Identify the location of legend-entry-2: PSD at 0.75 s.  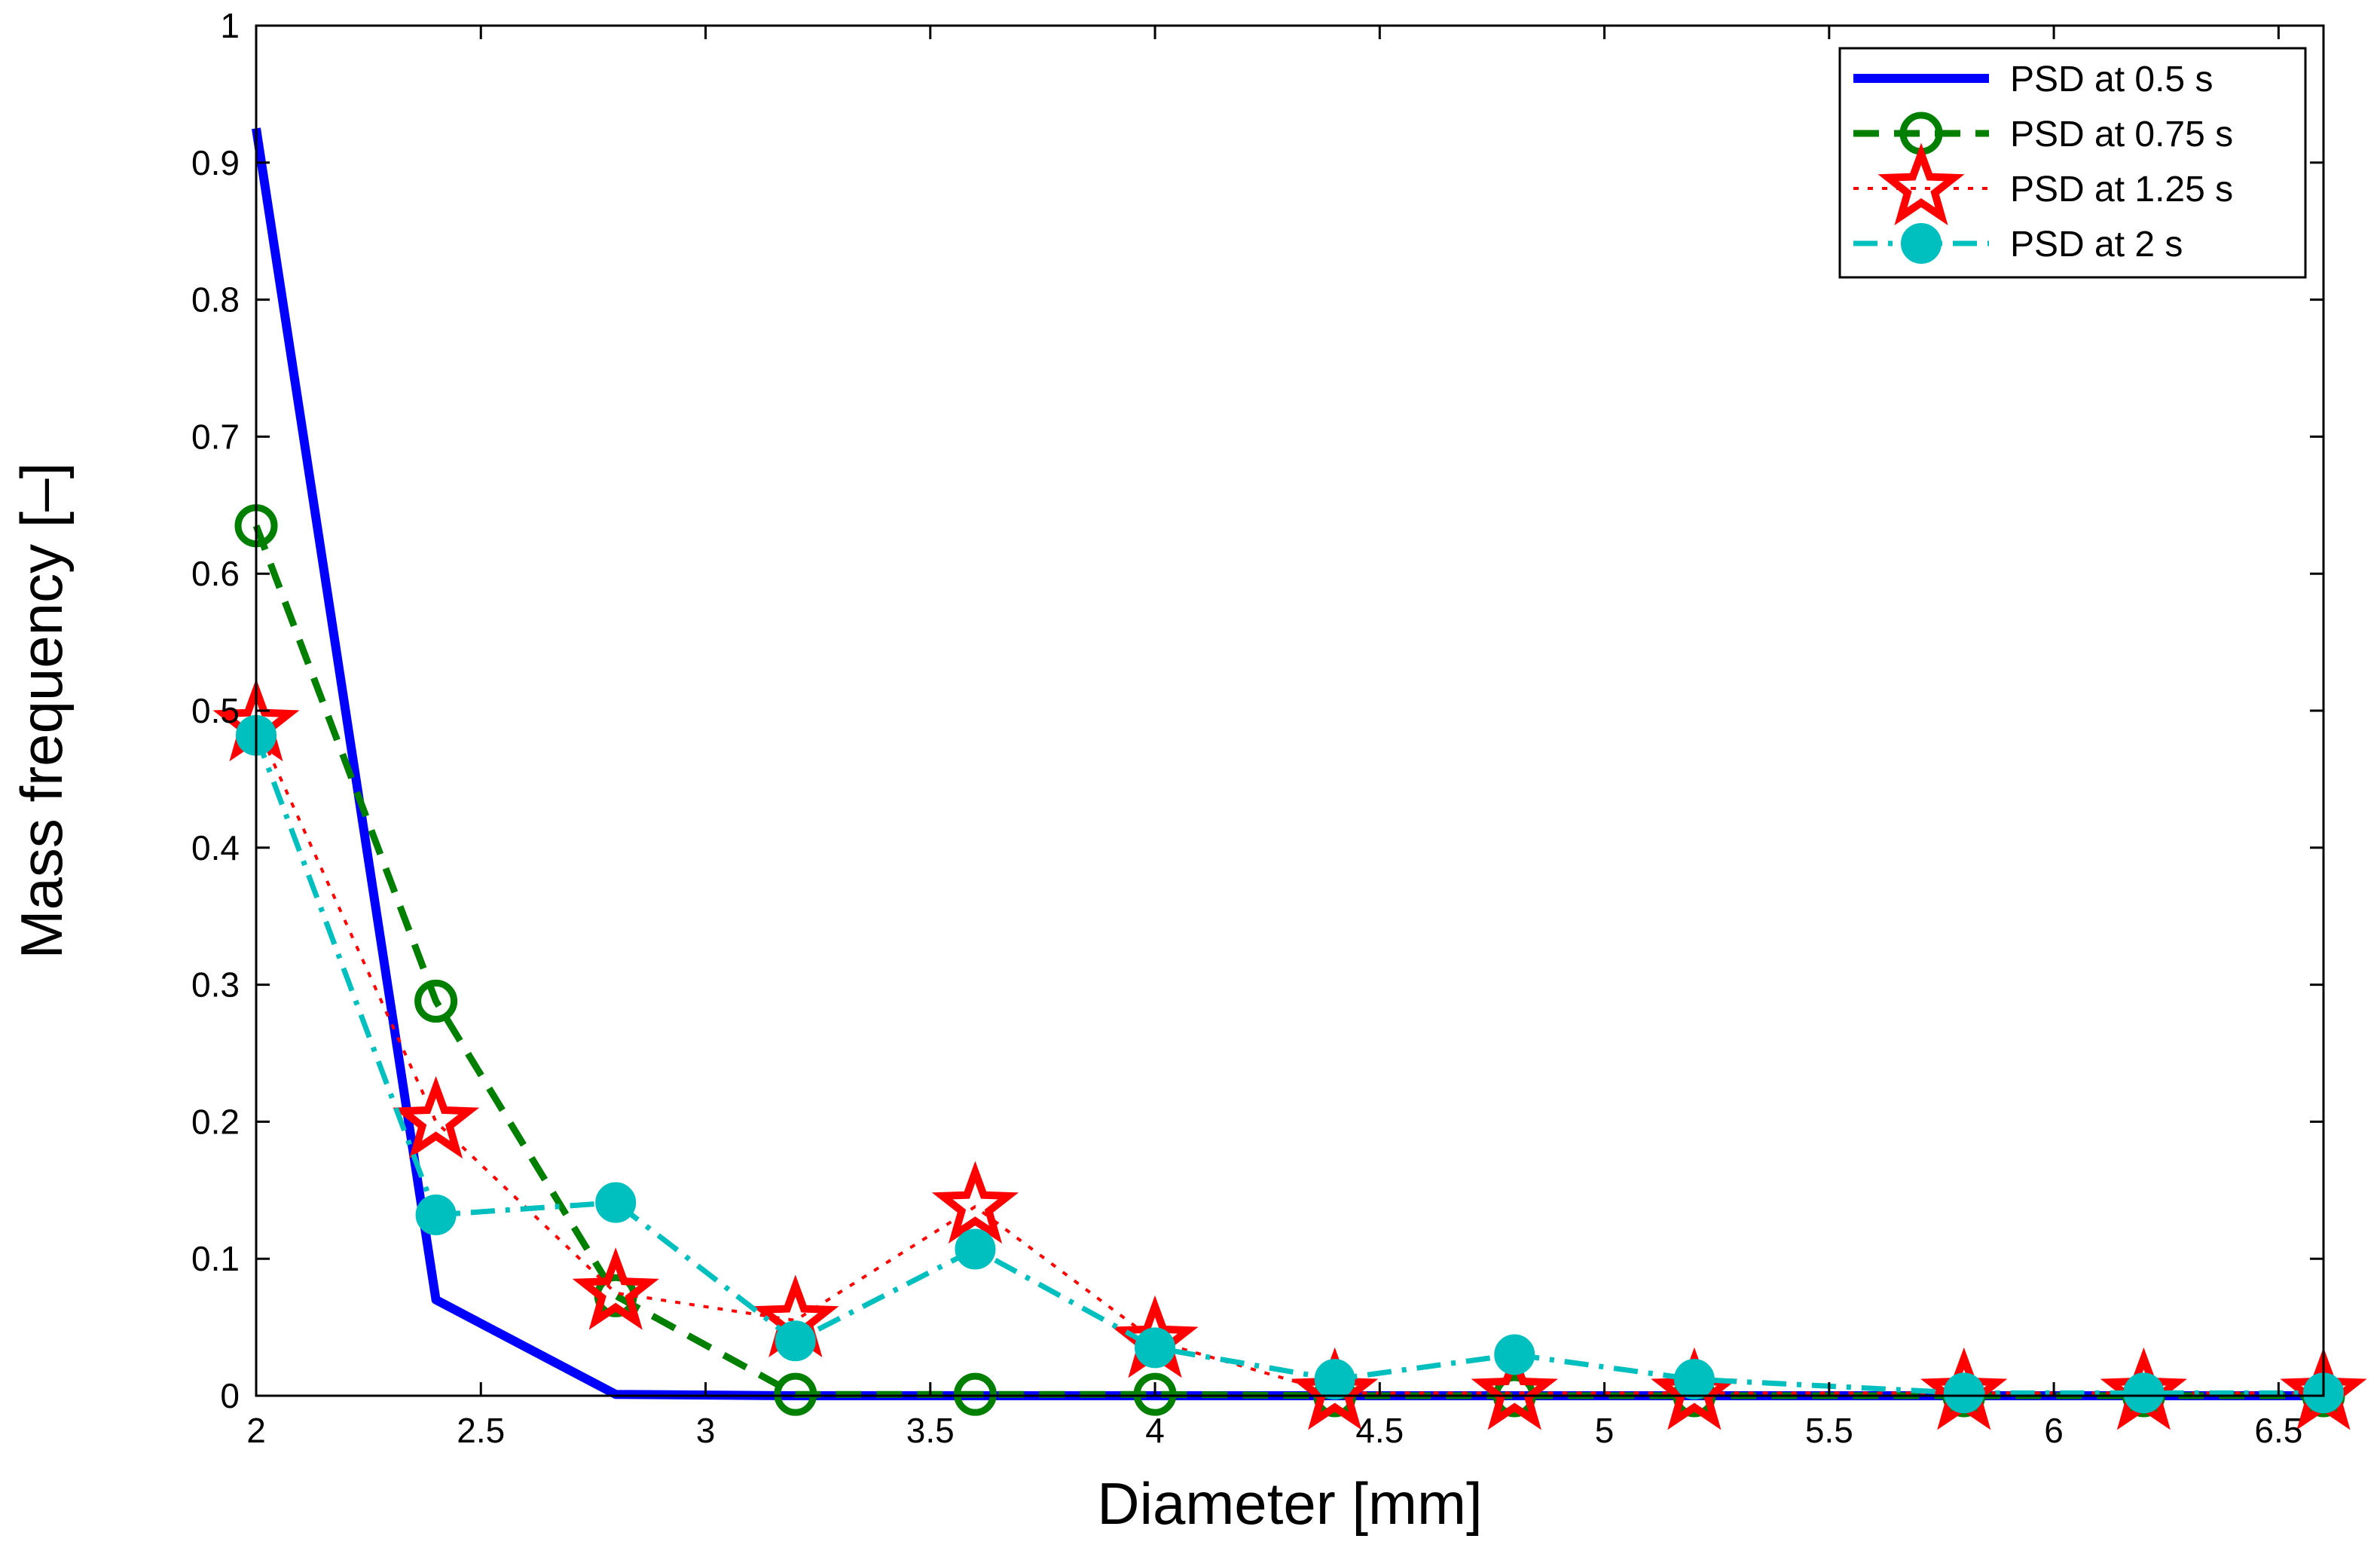
(2043, 134).